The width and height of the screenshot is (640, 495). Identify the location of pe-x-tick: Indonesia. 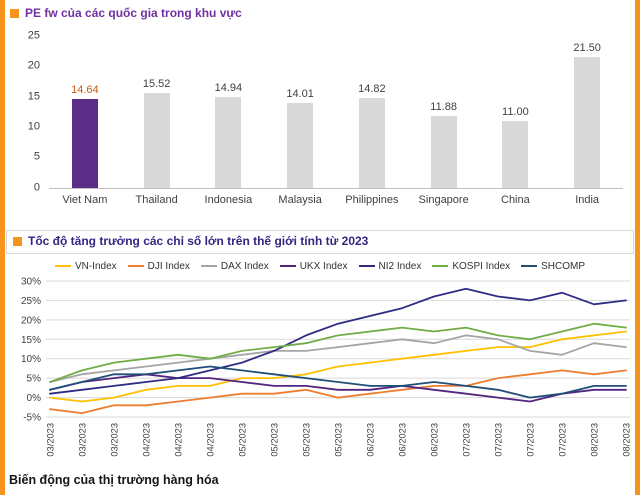
(228, 199).